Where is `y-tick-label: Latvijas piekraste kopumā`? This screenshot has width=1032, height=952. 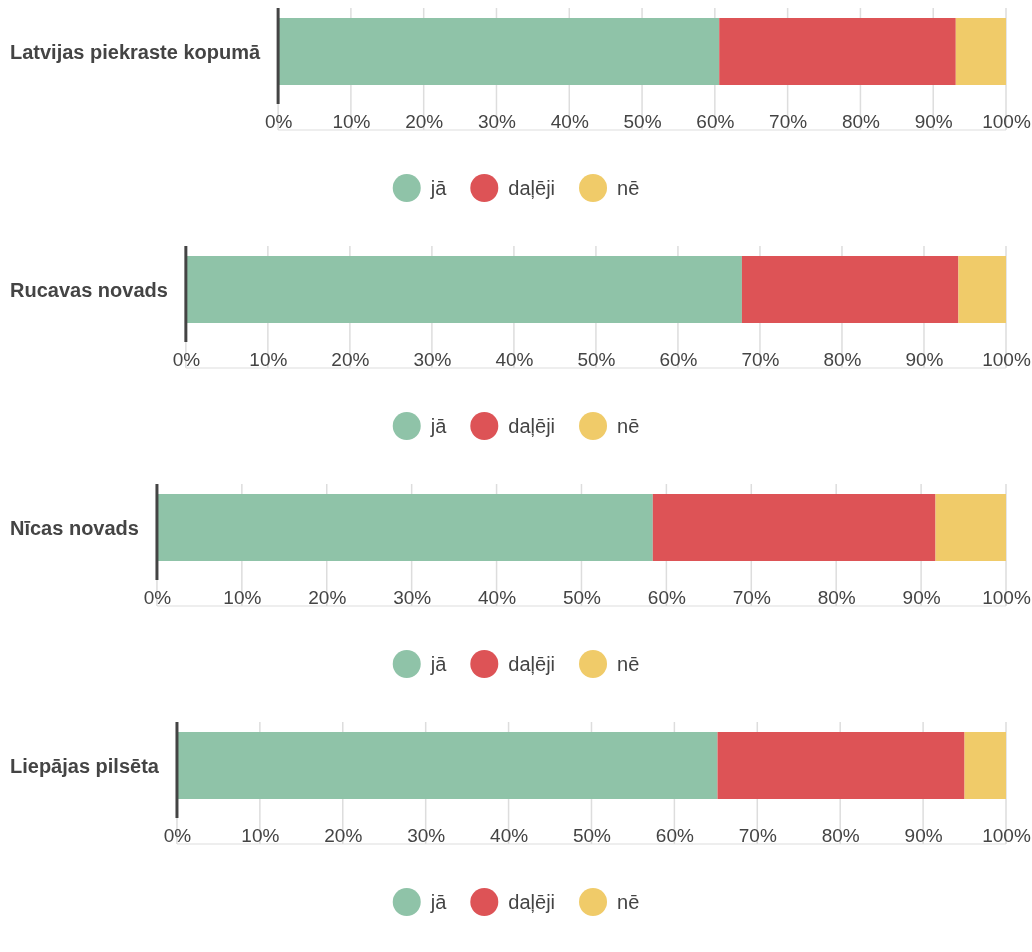 y-tick-label: Latvijas piekraste kopumā is located at coordinates (135, 51).